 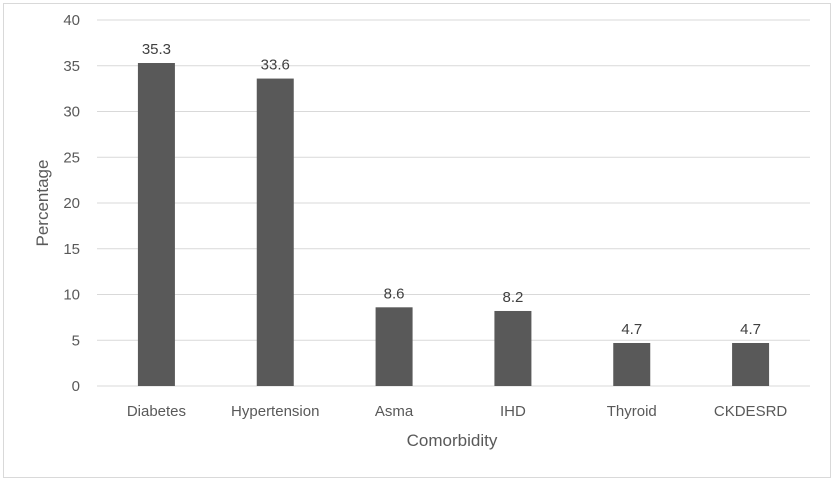 What do you see at coordinates (156, 49) in the screenshot?
I see `data-label-diabetes: 35.3` at bounding box center [156, 49].